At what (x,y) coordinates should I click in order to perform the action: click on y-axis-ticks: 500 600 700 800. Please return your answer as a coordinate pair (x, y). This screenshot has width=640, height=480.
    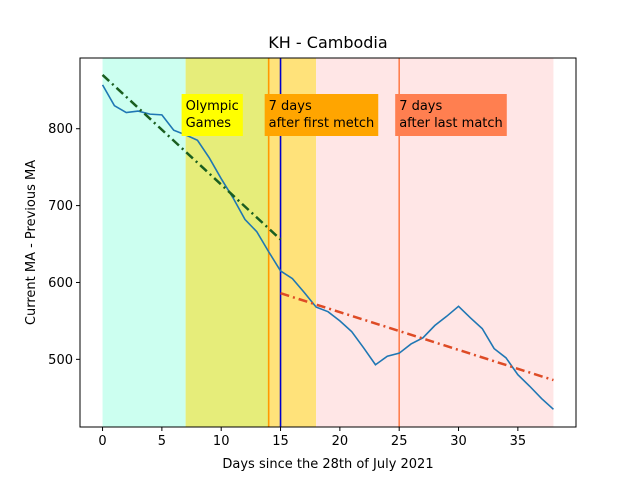
    Looking at the image, I should click on (64, 245).